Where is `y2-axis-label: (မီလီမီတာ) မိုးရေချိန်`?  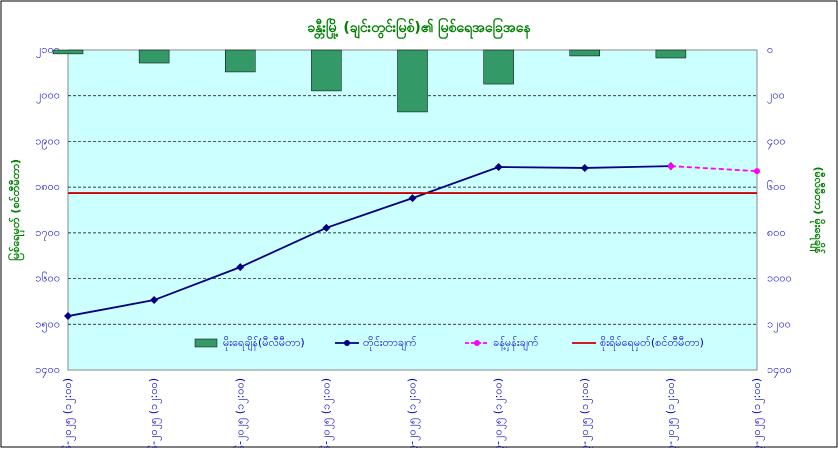 y2-axis-label: (မီလီမီတာ) မိုးရေချိန် is located at coordinates (817, 211).